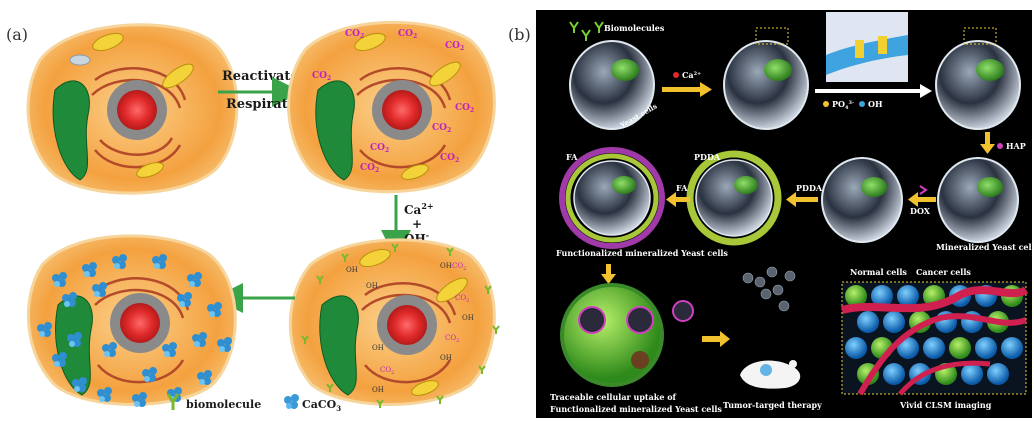 This screenshot has height=421, width=1034. Describe the element at coordinates (804, 195) in the screenshot. I see `arrow-pdda: PDDA` at that location.